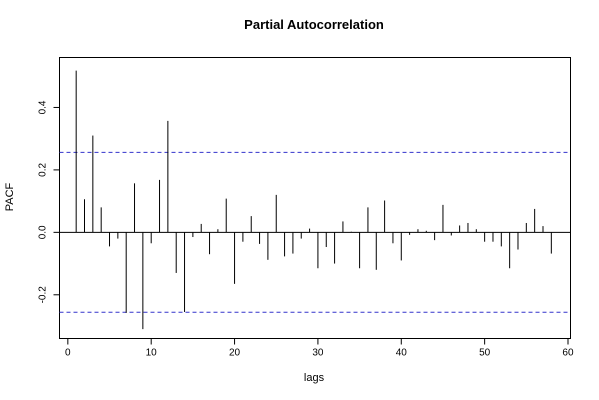 Image resolution: width=599 pixels, height=400 pixels. Describe the element at coordinates (235, 353) in the screenshot. I see `x-tick-label: 20` at that location.